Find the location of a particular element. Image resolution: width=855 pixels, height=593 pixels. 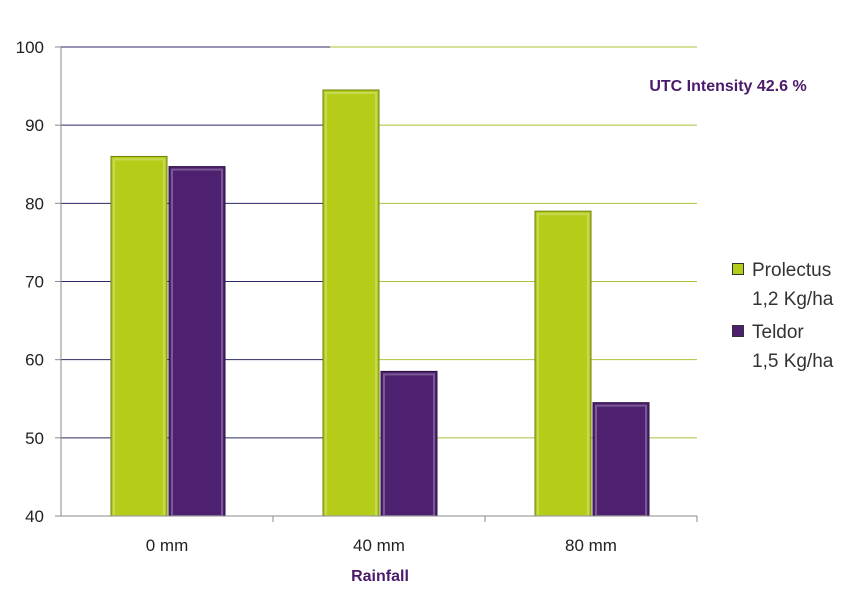

y-axis-ticks: 40 50 60 70 80 90 100 is located at coordinates (38, 282).